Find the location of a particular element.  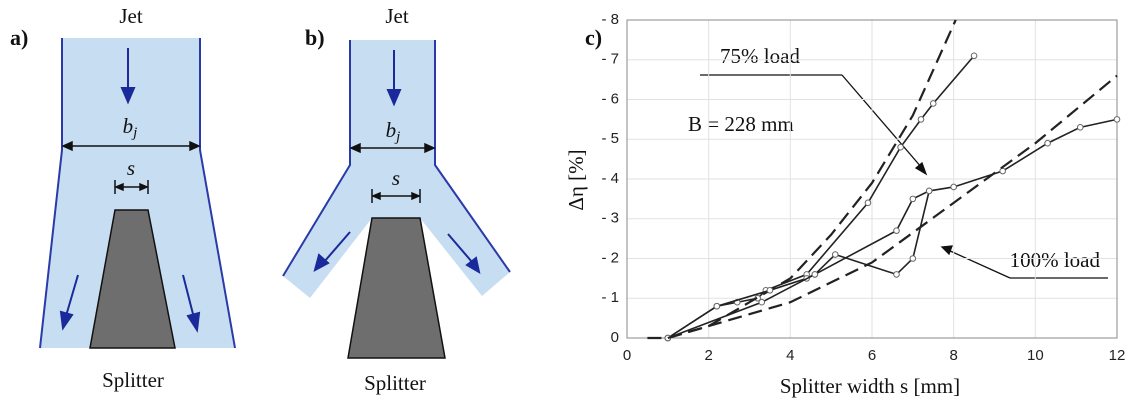

series-line is located at coordinates (798, 264).